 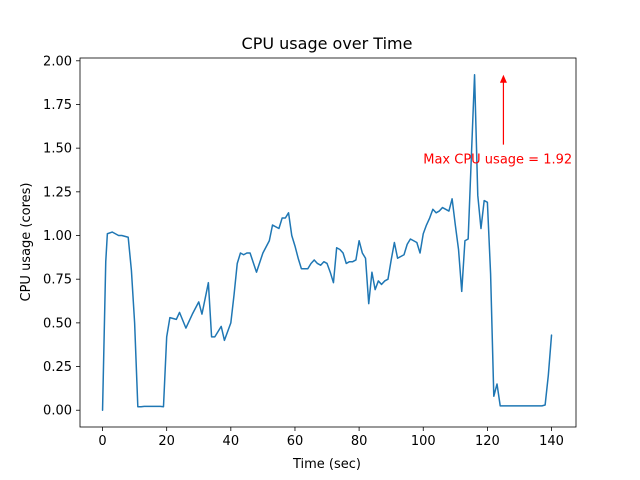 I want to click on y-tick-label: 2.00, so click(x=57, y=61).